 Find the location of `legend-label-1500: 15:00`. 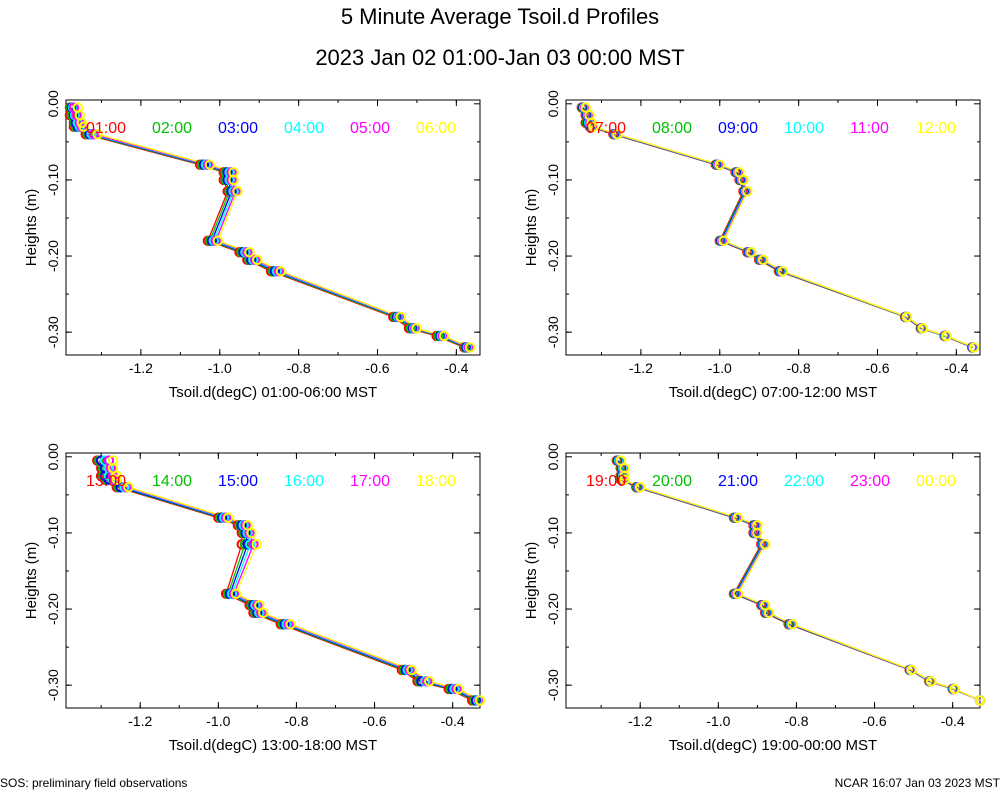

legend-label-1500: 15:00 is located at coordinates (238, 481).